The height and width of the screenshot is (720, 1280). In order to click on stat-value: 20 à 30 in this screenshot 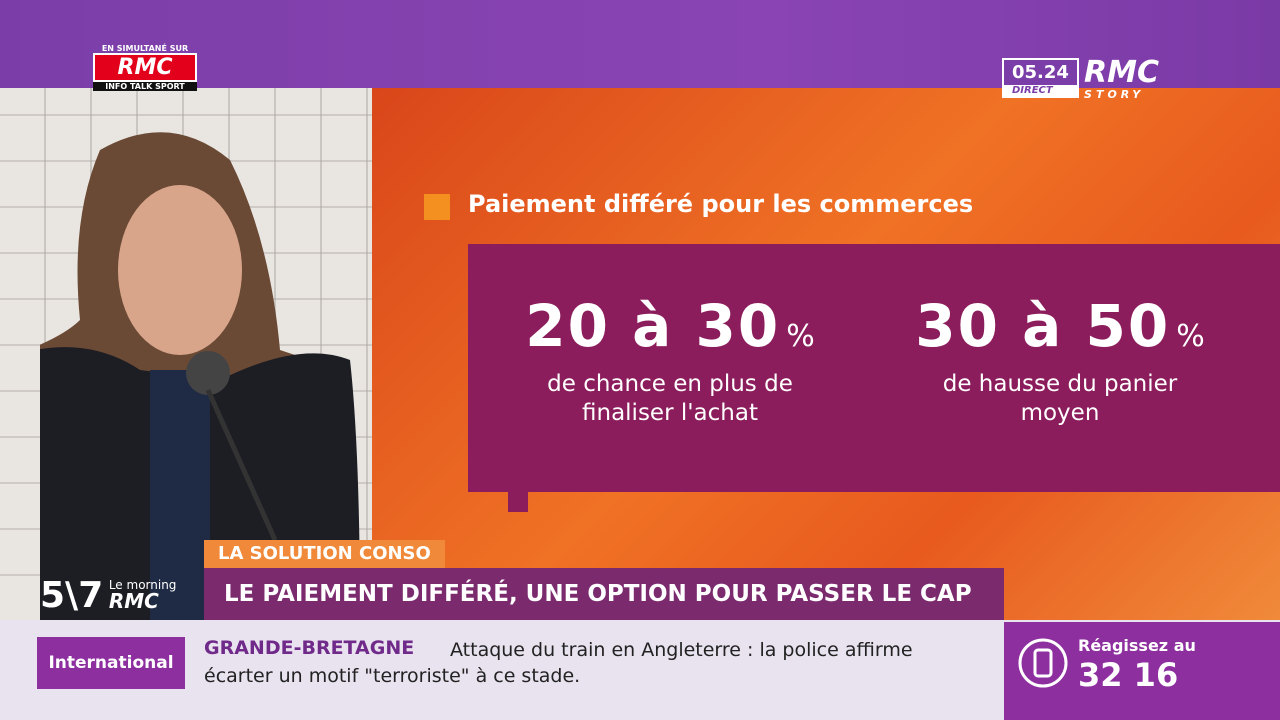, I will do `click(653, 326)`.